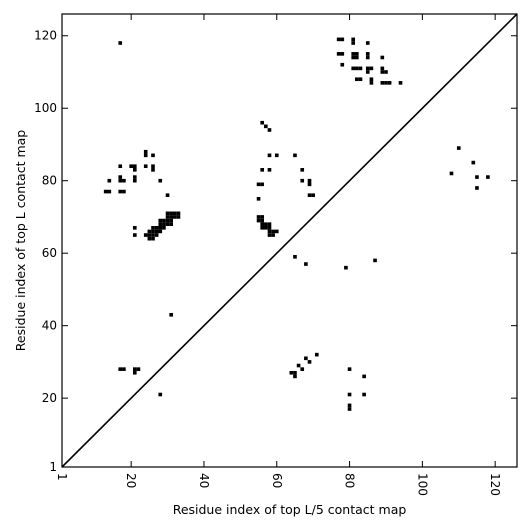 Image resolution: width=531 pixels, height=531 pixels. What do you see at coordinates (49, 326) in the screenshot?
I see `y-tick-label: 40` at bounding box center [49, 326].